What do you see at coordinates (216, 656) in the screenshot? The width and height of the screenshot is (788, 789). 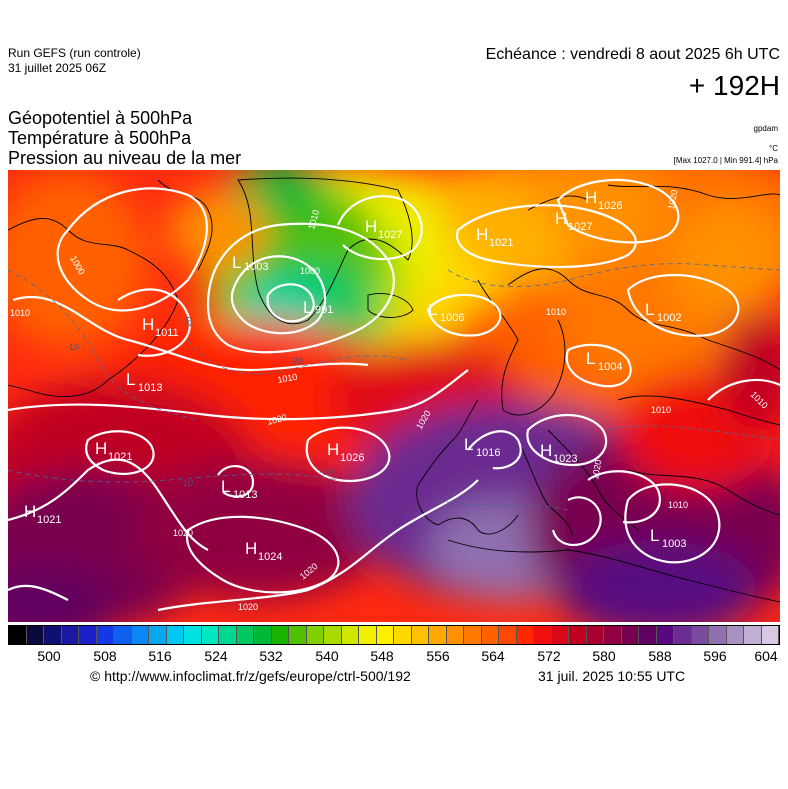 I see `colorbar-tick: 524` at bounding box center [216, 656].